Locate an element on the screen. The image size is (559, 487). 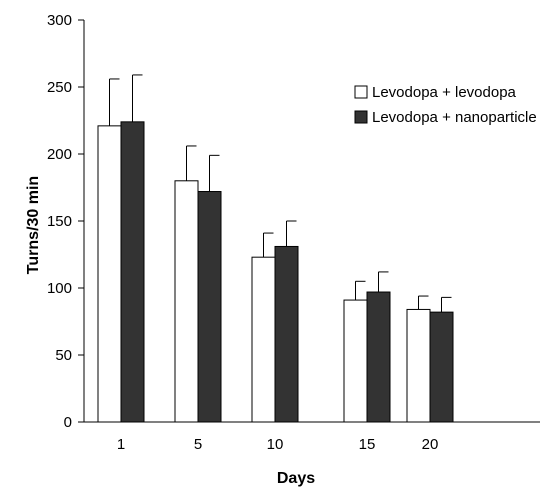
y-tick-label: 100 is located at coordinates (59, 288).